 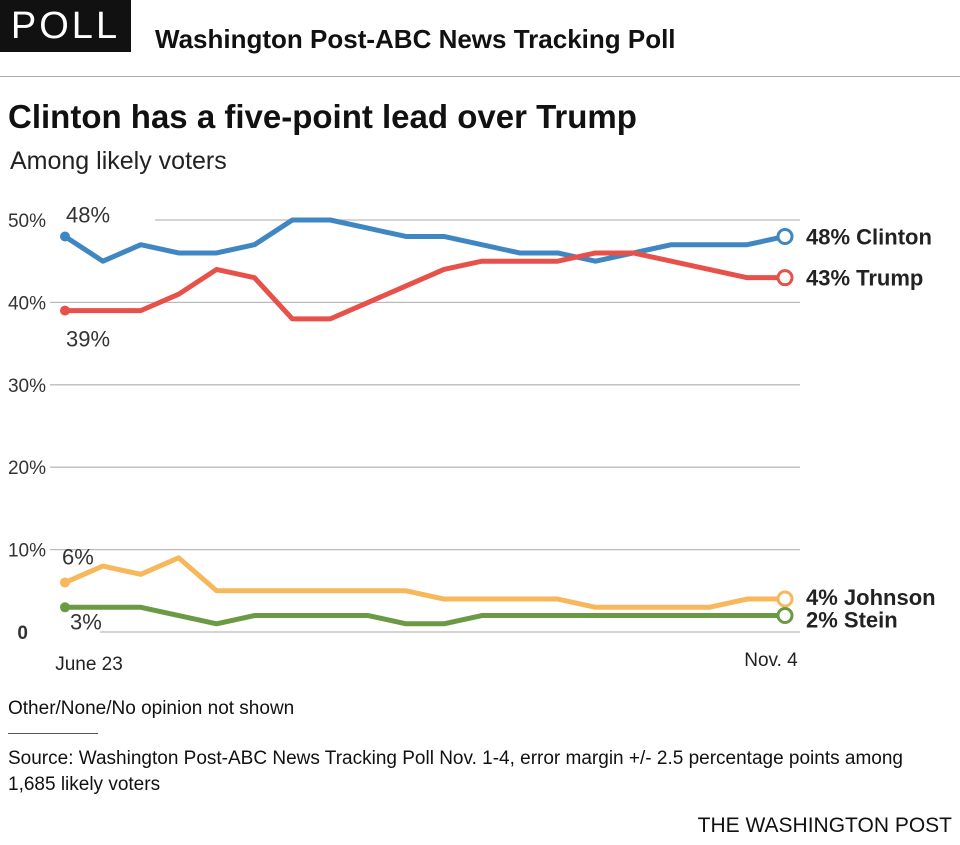 I want to click on y-tick-label: 40%, so click(x=27, y=303).